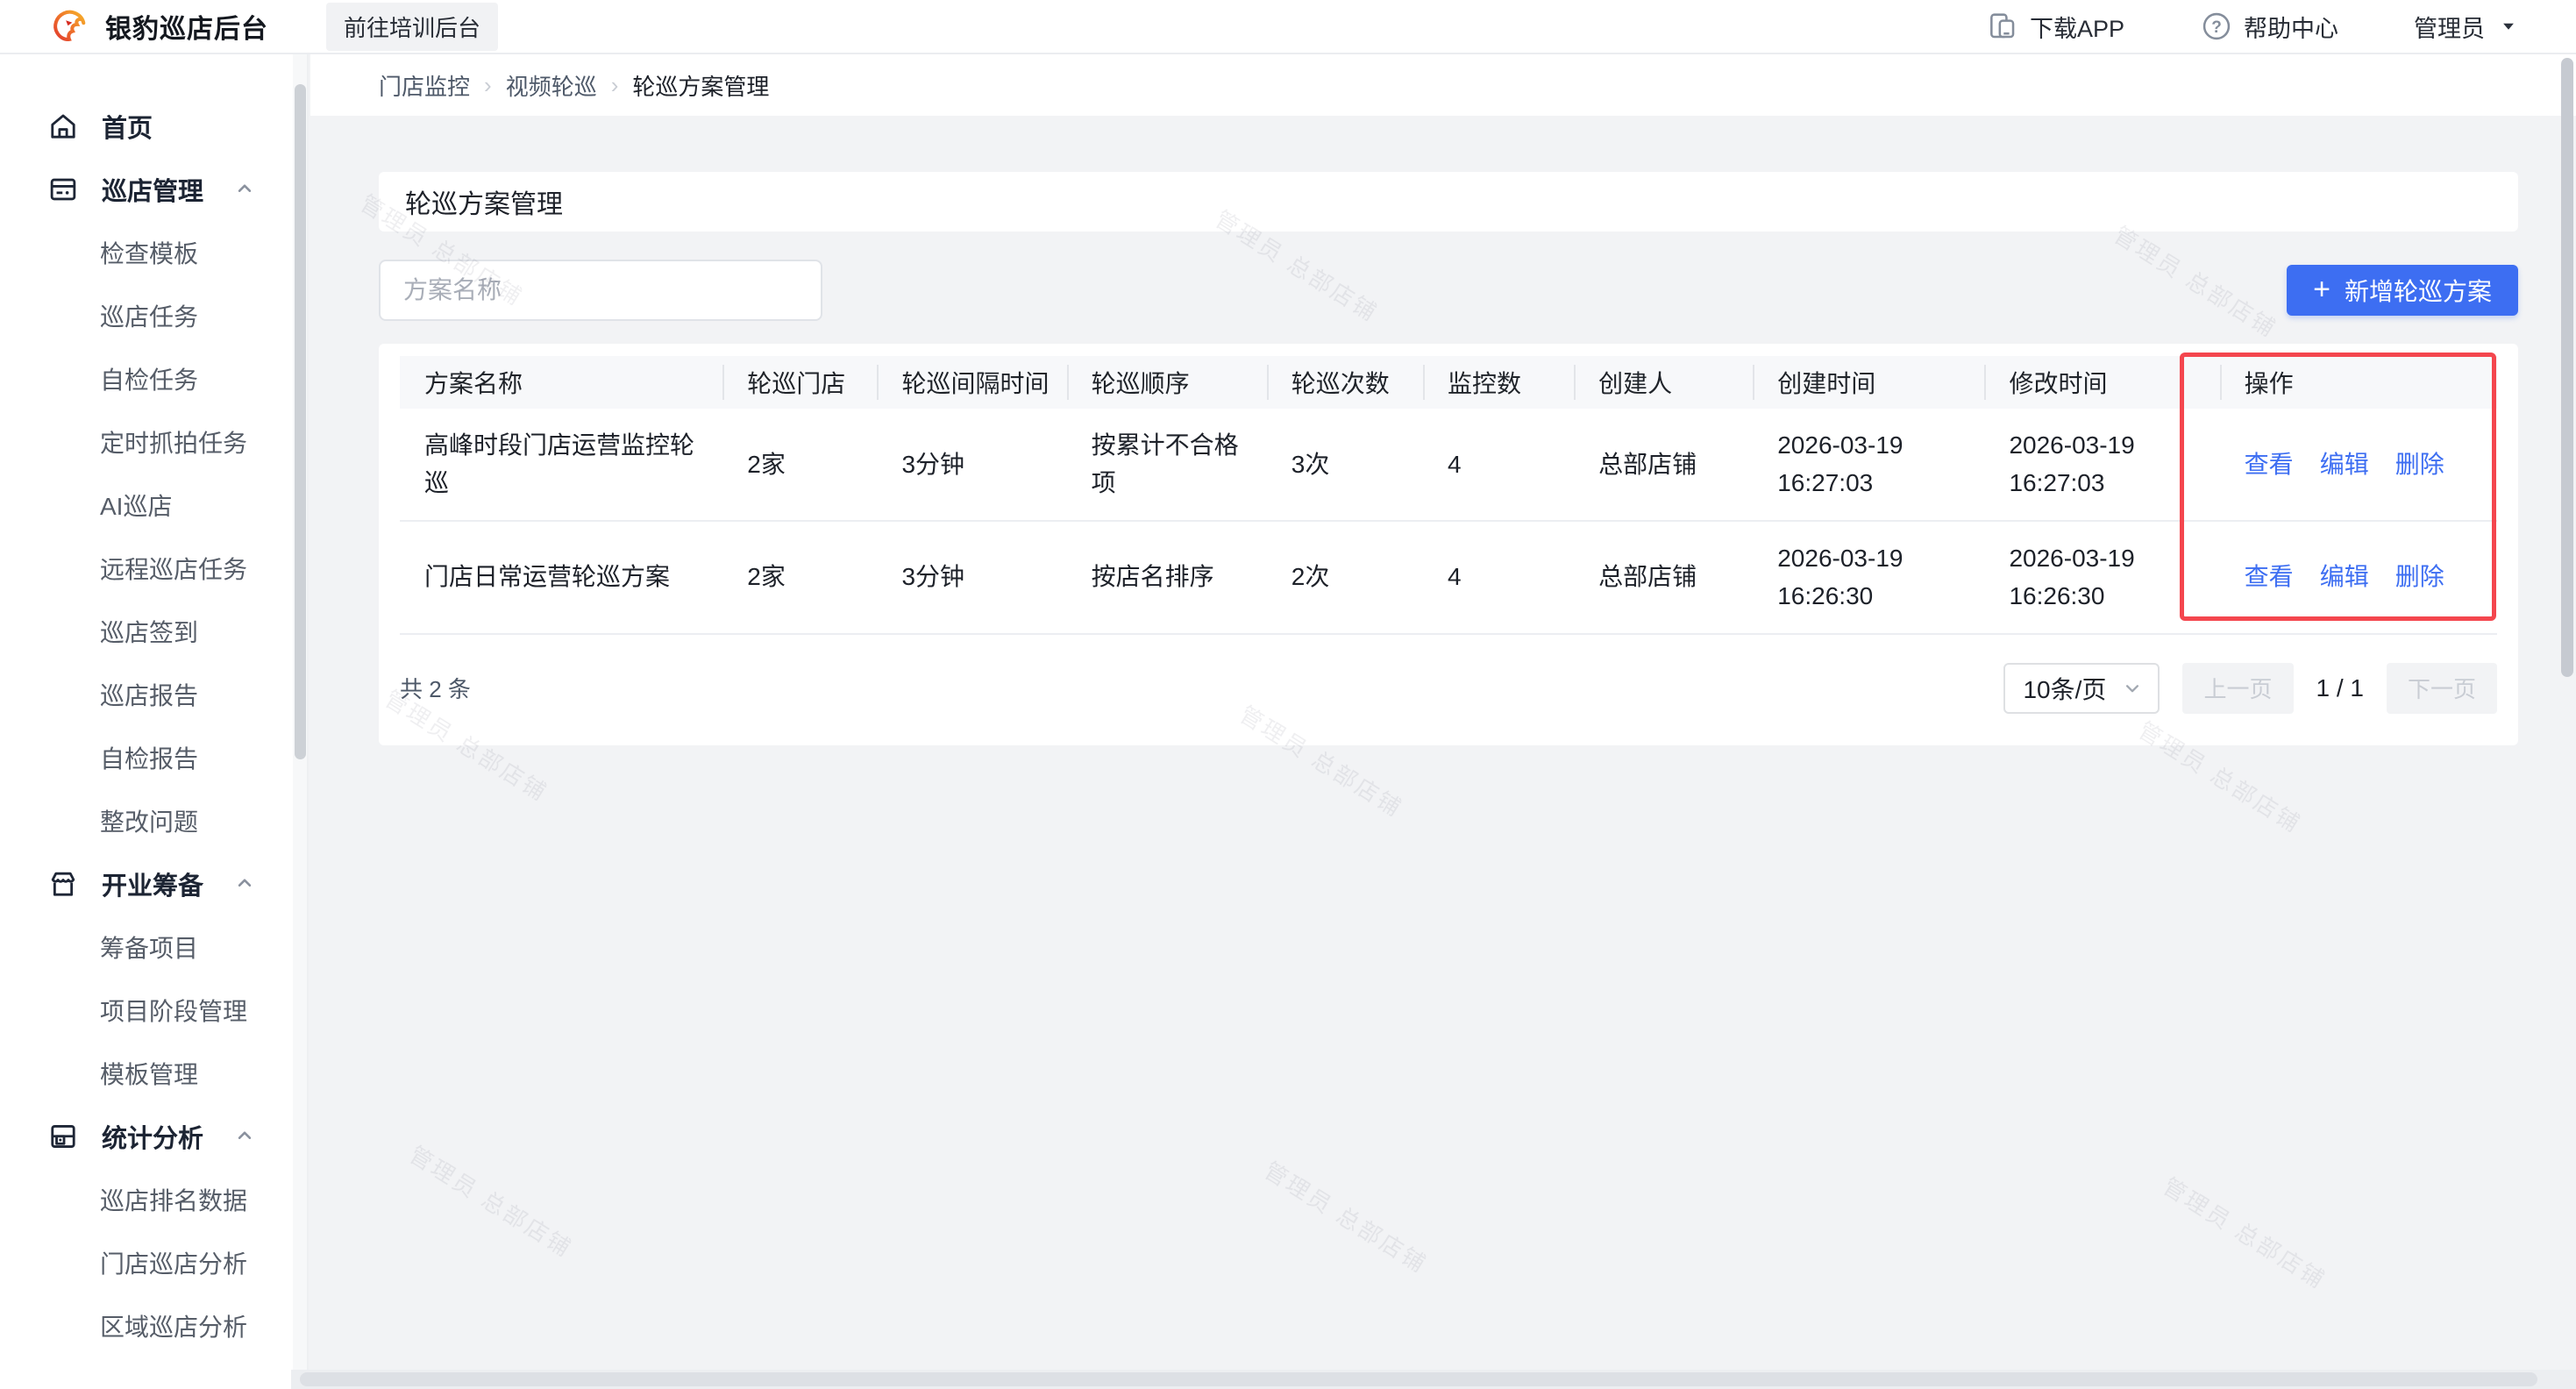 This screenshot has width=2576, height=1389. Describe the element at coordinates (2340, 688) in the screenshot. I see `page-indicator: 1 / 1` at that location.